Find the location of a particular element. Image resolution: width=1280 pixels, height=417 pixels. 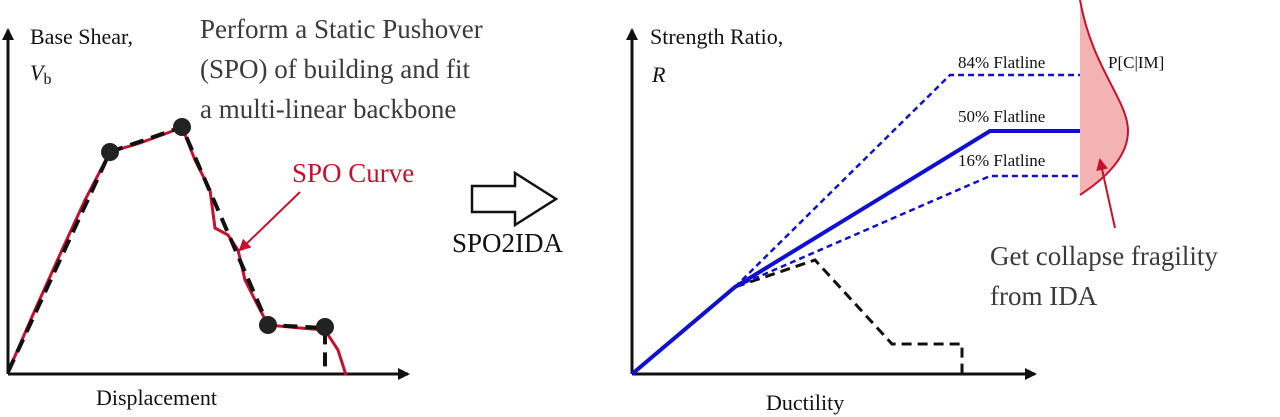

spo-curve-pointer is located at coordinates (269, 221).